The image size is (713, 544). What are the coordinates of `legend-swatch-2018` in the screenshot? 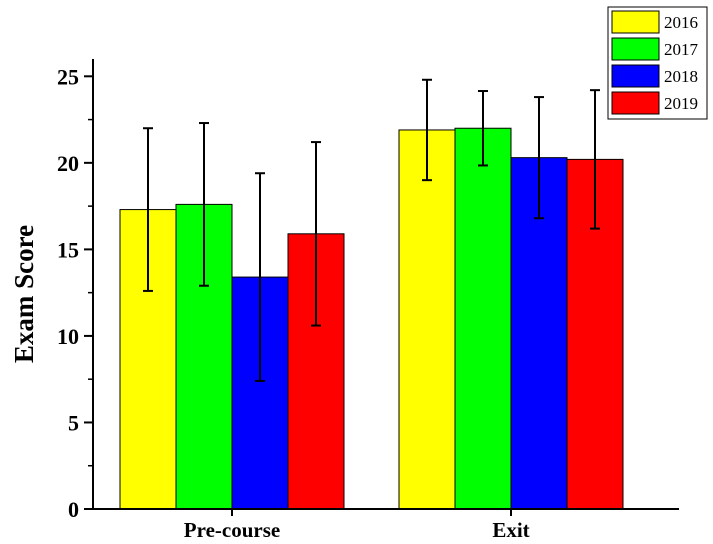 It's located at (635, 76).